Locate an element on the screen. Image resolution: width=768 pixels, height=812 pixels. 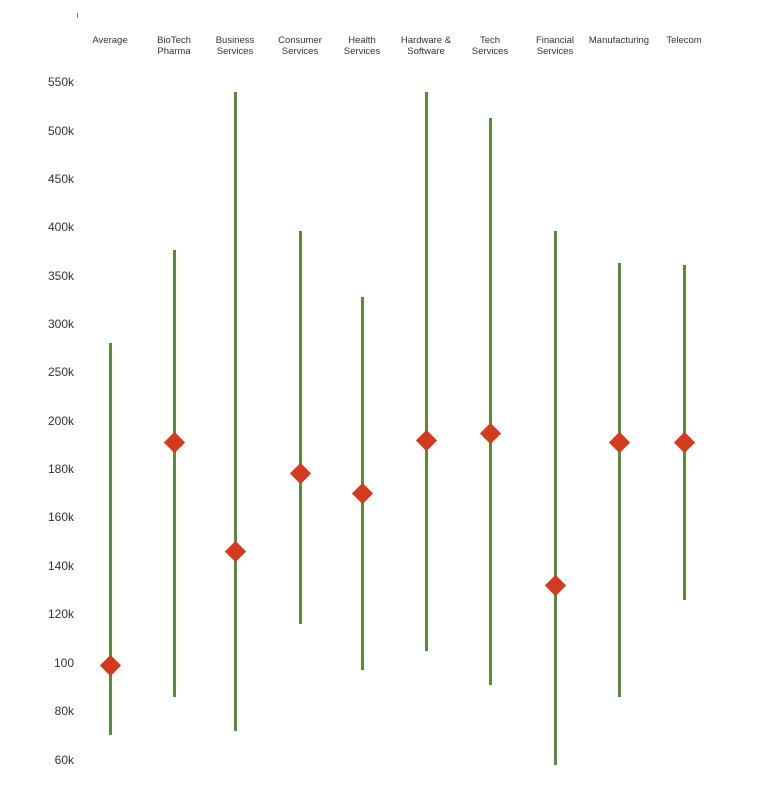
category-label: Hardware & Software is located at coordinates (426, 46).